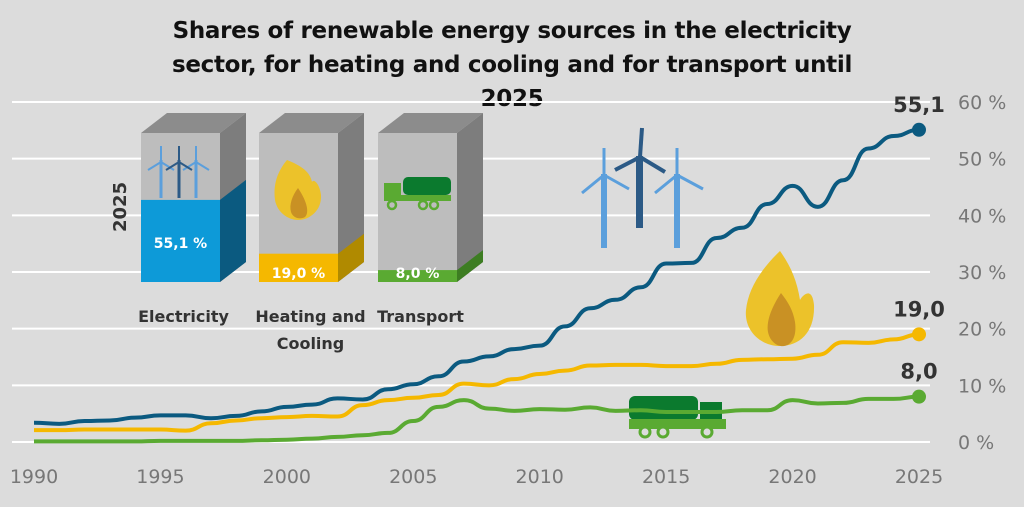 This screenshot has width=1024, height=507. Describe the element at coordinates (982, 103) in the screenshot. I see `y-tick-label: 60 %` at that location.